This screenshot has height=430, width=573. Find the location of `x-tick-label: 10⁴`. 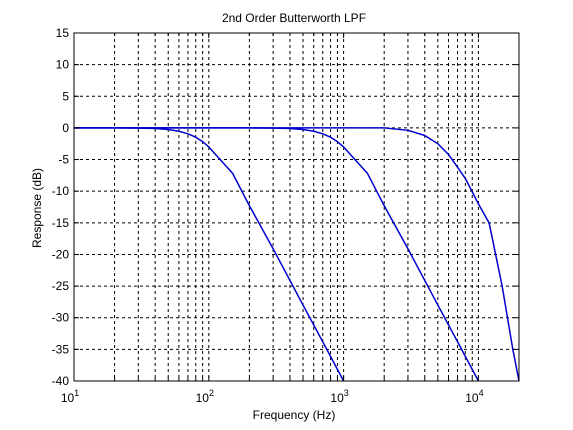

x-tick-label: 10⁴ is located at coordinates (474, 396).